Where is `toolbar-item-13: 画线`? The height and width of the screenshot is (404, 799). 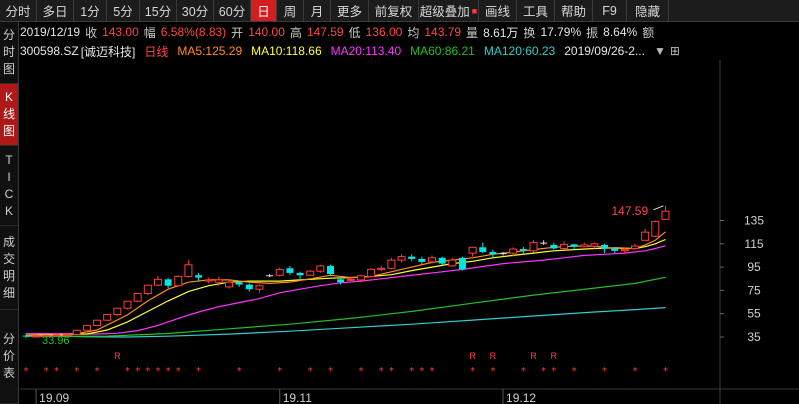
toolbar-item-13: 画线 is located at coordinates (498, 10).